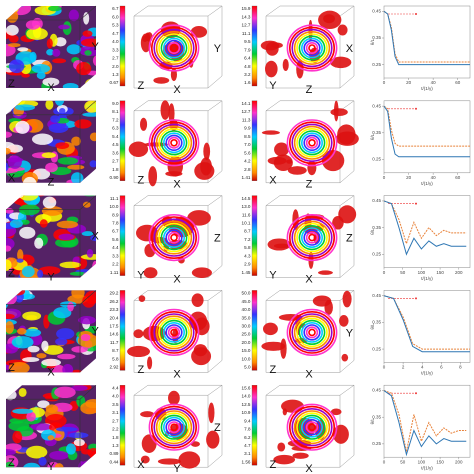  I want to click on x-tick-label: 60, so click(458, 177).